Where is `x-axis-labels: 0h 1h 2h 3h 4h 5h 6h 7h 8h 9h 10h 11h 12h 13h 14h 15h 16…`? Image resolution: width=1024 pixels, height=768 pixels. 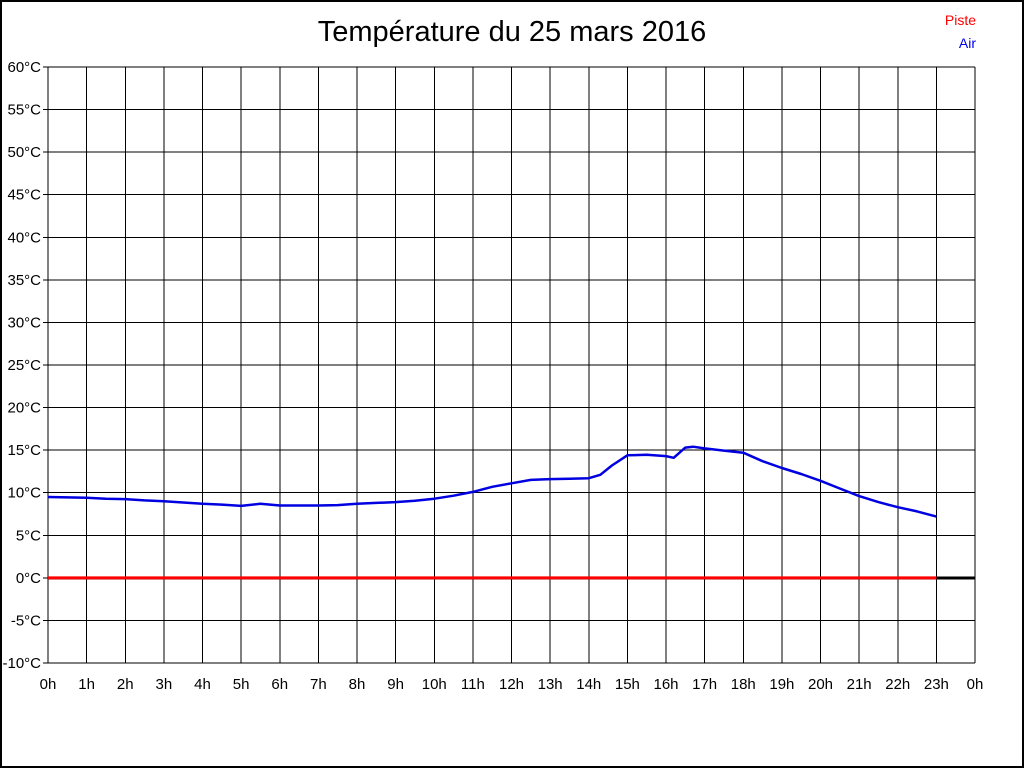
x-axis-labels: 0h 1h 2h 3h 4h 5h 6h 7h 8h 9h 10h 11h 12h 13h 14h 15h 16… is located at coordinates (512, 684).